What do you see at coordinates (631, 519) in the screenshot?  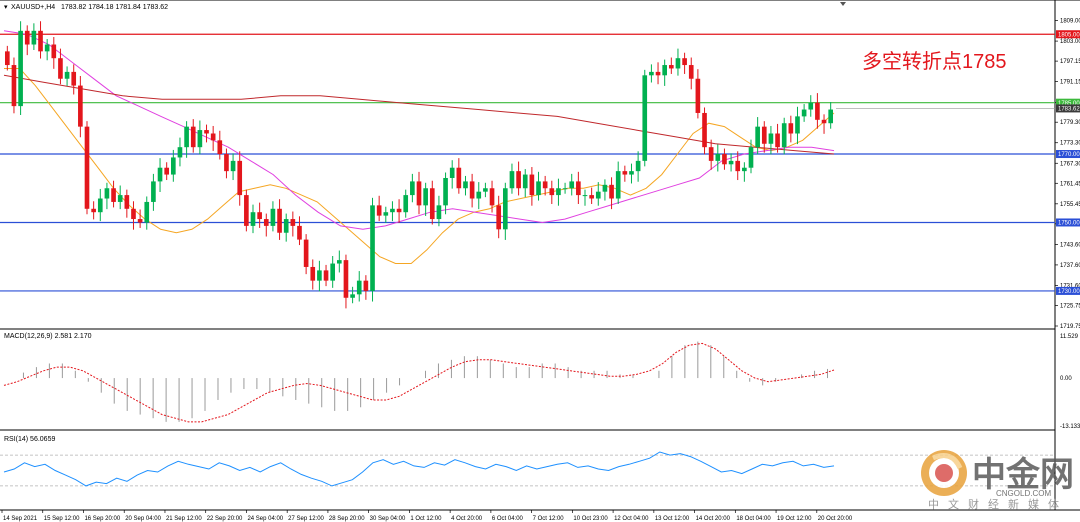 I see `time-tick-label: 12 Oct 04:00` at bounding box center [631, 519].